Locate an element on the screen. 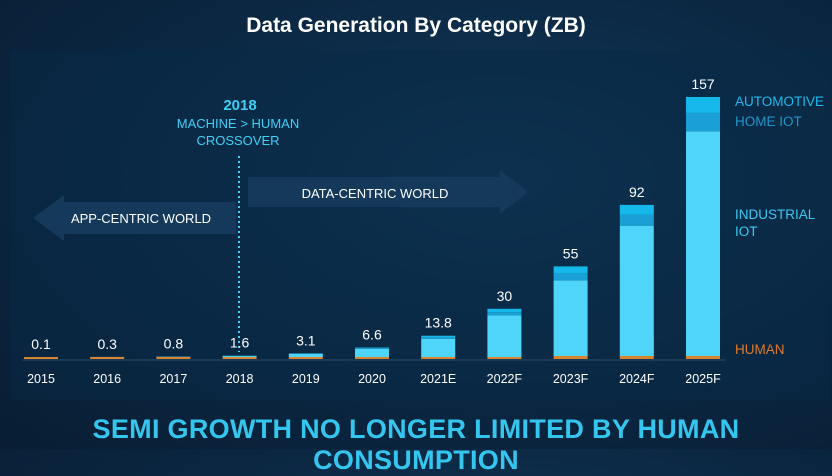  crossover-line2: CROSSOVER is located at coordinates (237, 140).